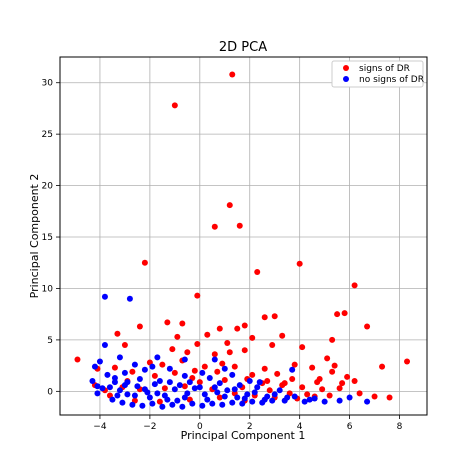 The height and width of the screenshot is (474, 474). What do you see at coordinates (248, 423) in the screenshot?
I see `x-axis-ticks: −4 −2 0 2 4 6 8` at bounding box center [248, 423].